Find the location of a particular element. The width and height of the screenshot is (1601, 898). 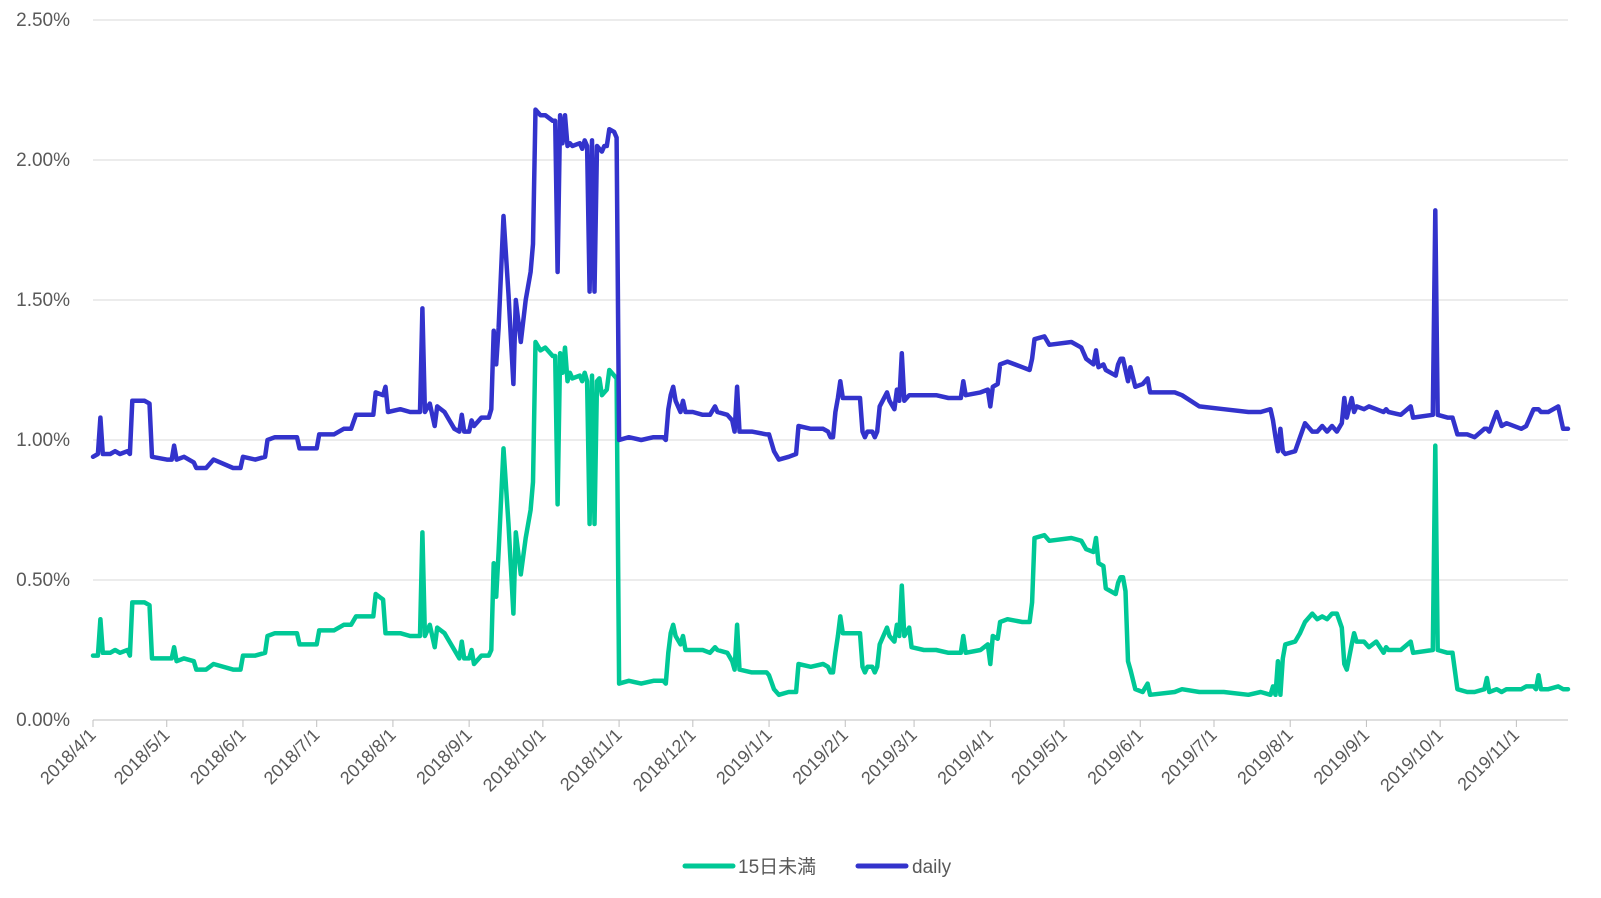

x-tick-label: 2018/5/1 is located at coordinates (142, 757).